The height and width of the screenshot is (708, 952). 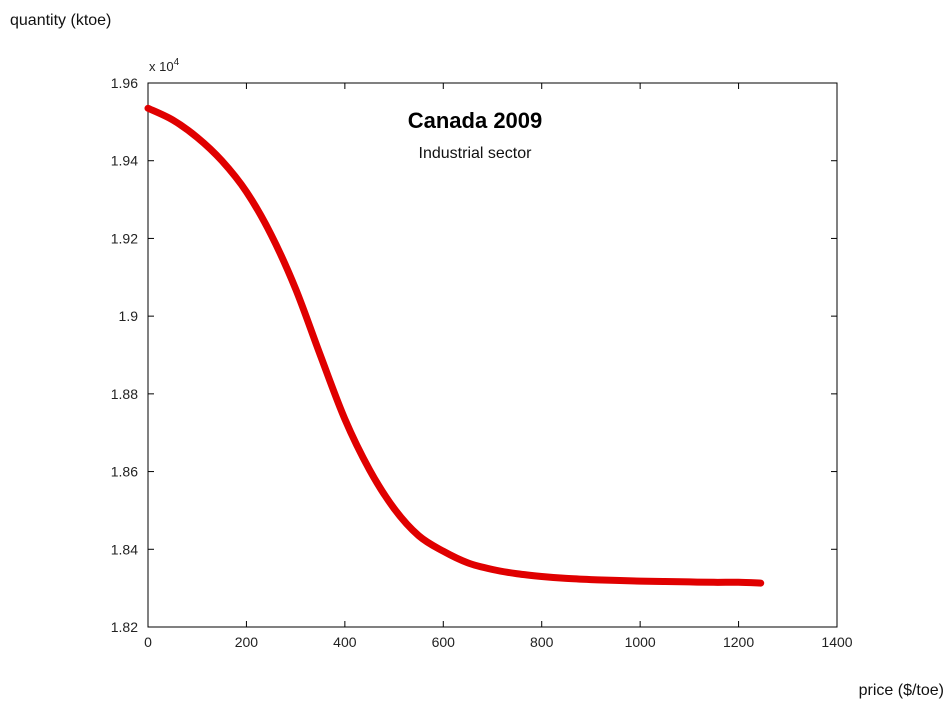 What do you see at coordinates (901, 690) in the screenshot?
I see `x-axis-label: price ($/toe)` at bounding box center [901, 690].